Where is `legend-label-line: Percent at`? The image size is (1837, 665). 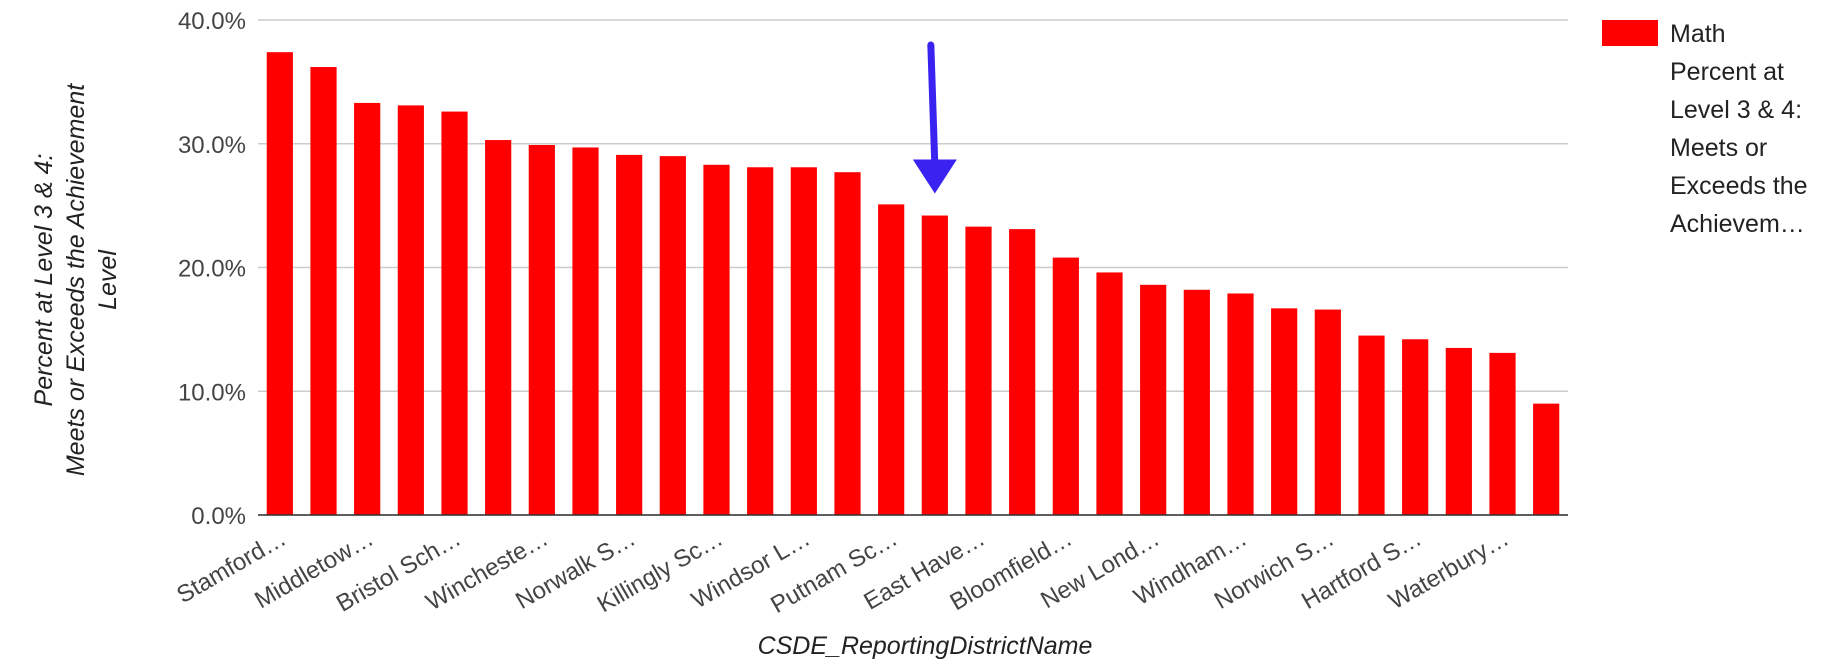 legend-label-line: Percent at is located at coordinates (1727, 72).